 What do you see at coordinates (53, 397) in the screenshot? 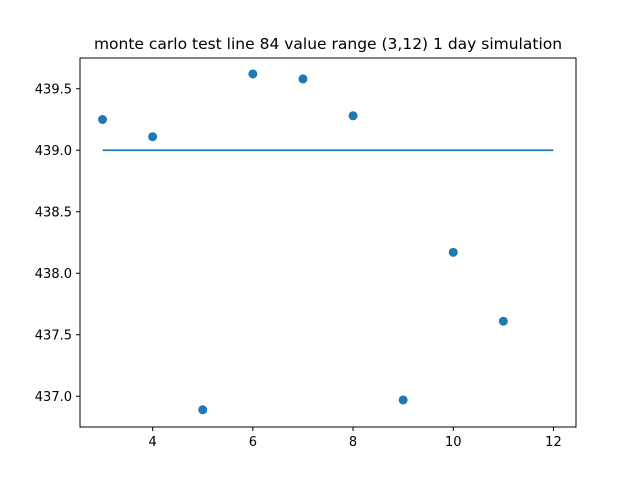
I see `y-tick-label: 437.0` at bounding box center [53, 397].